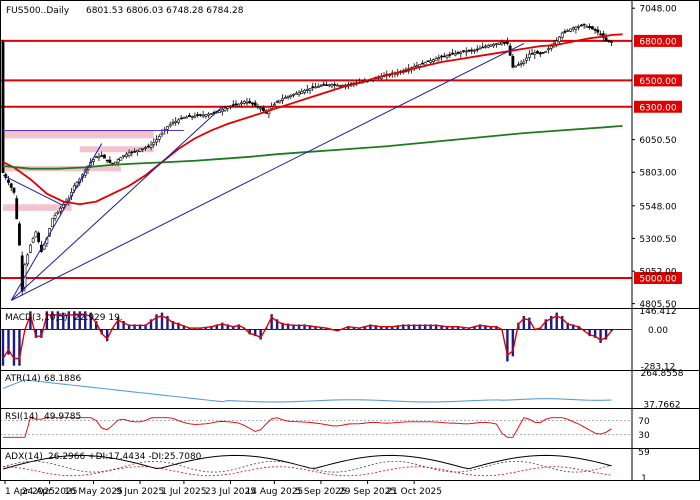 The image size is (700, 500). What do you see at coordinates (307, 391) in the screenshot?
I see `atr-line` at bounding box center [307, 391].